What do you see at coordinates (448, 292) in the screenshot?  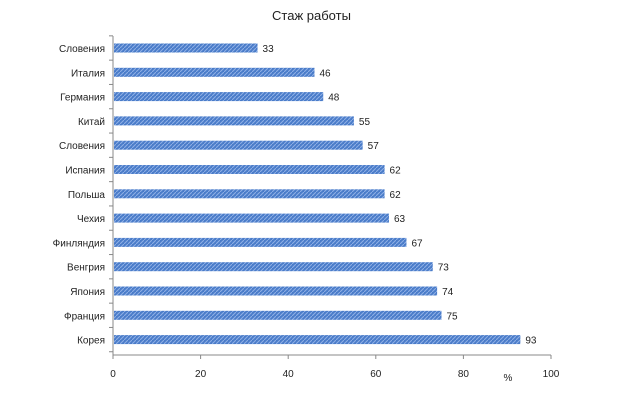 I see `data-label: 74` at bounding box center [448, 292].